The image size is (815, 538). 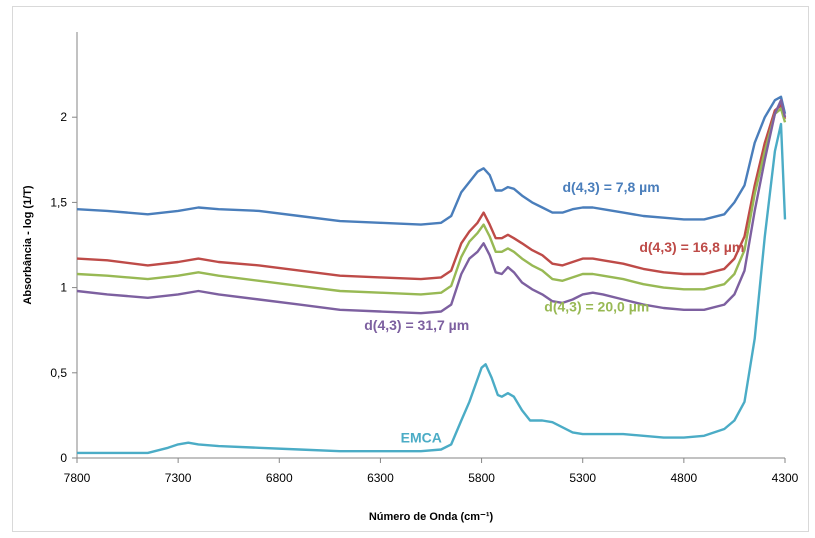 I want to click on y-tick-label: 0,5, so click(x=58, y=373).